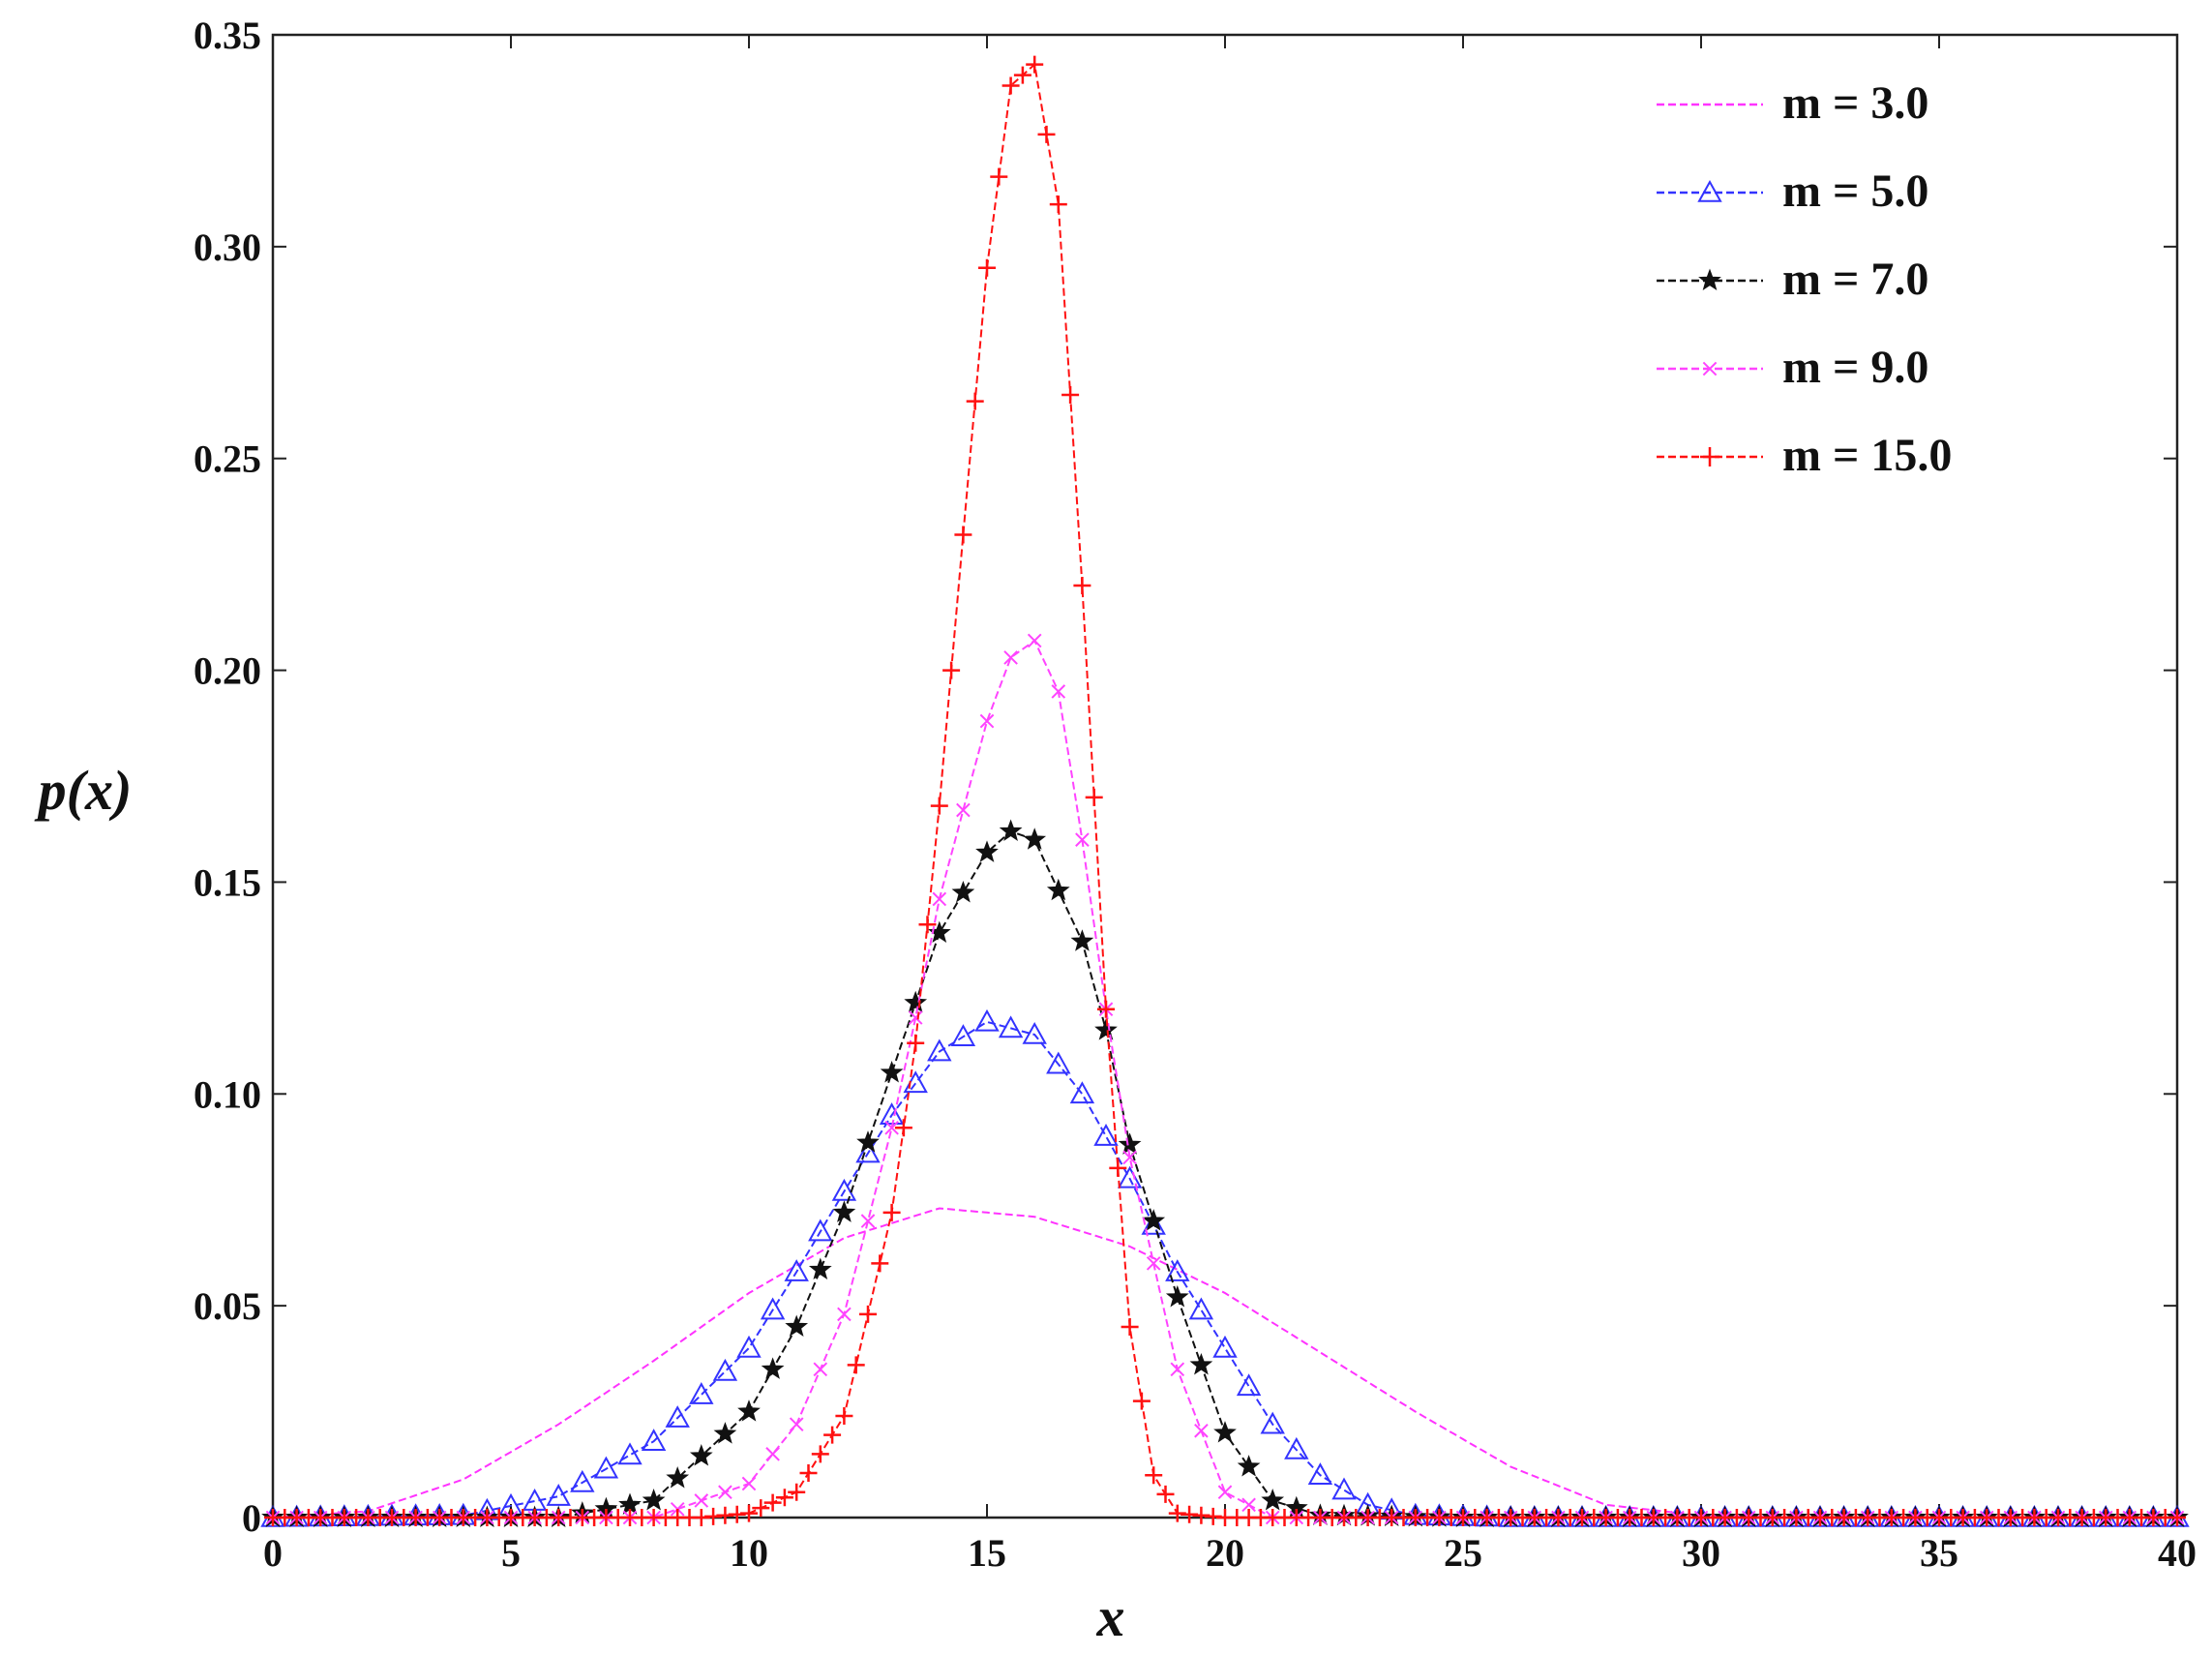 This screenshot has width=2212, height=1655. I want to click on x-tick-label: 10, so click(749, 1553).